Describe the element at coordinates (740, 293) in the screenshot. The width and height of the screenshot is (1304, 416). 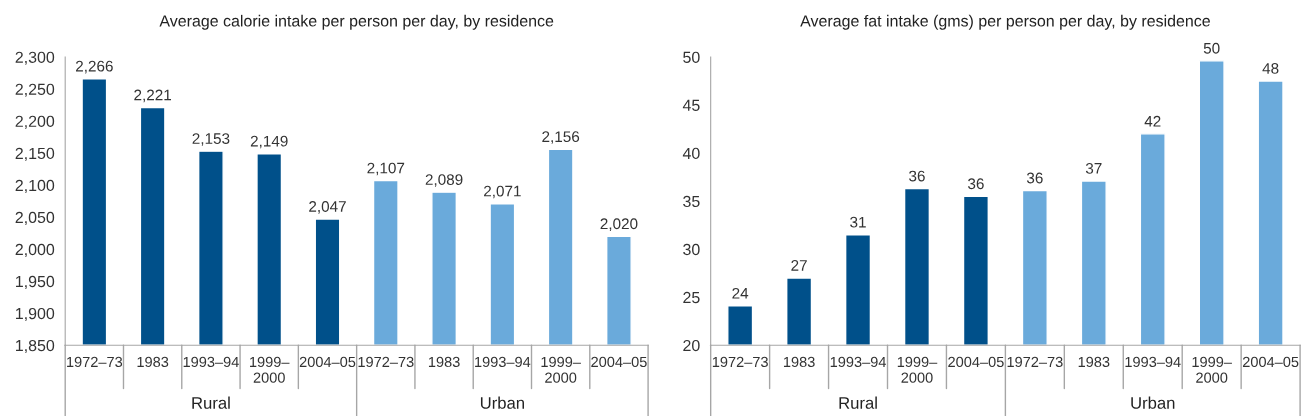
I see `data-label: 24` at that location.